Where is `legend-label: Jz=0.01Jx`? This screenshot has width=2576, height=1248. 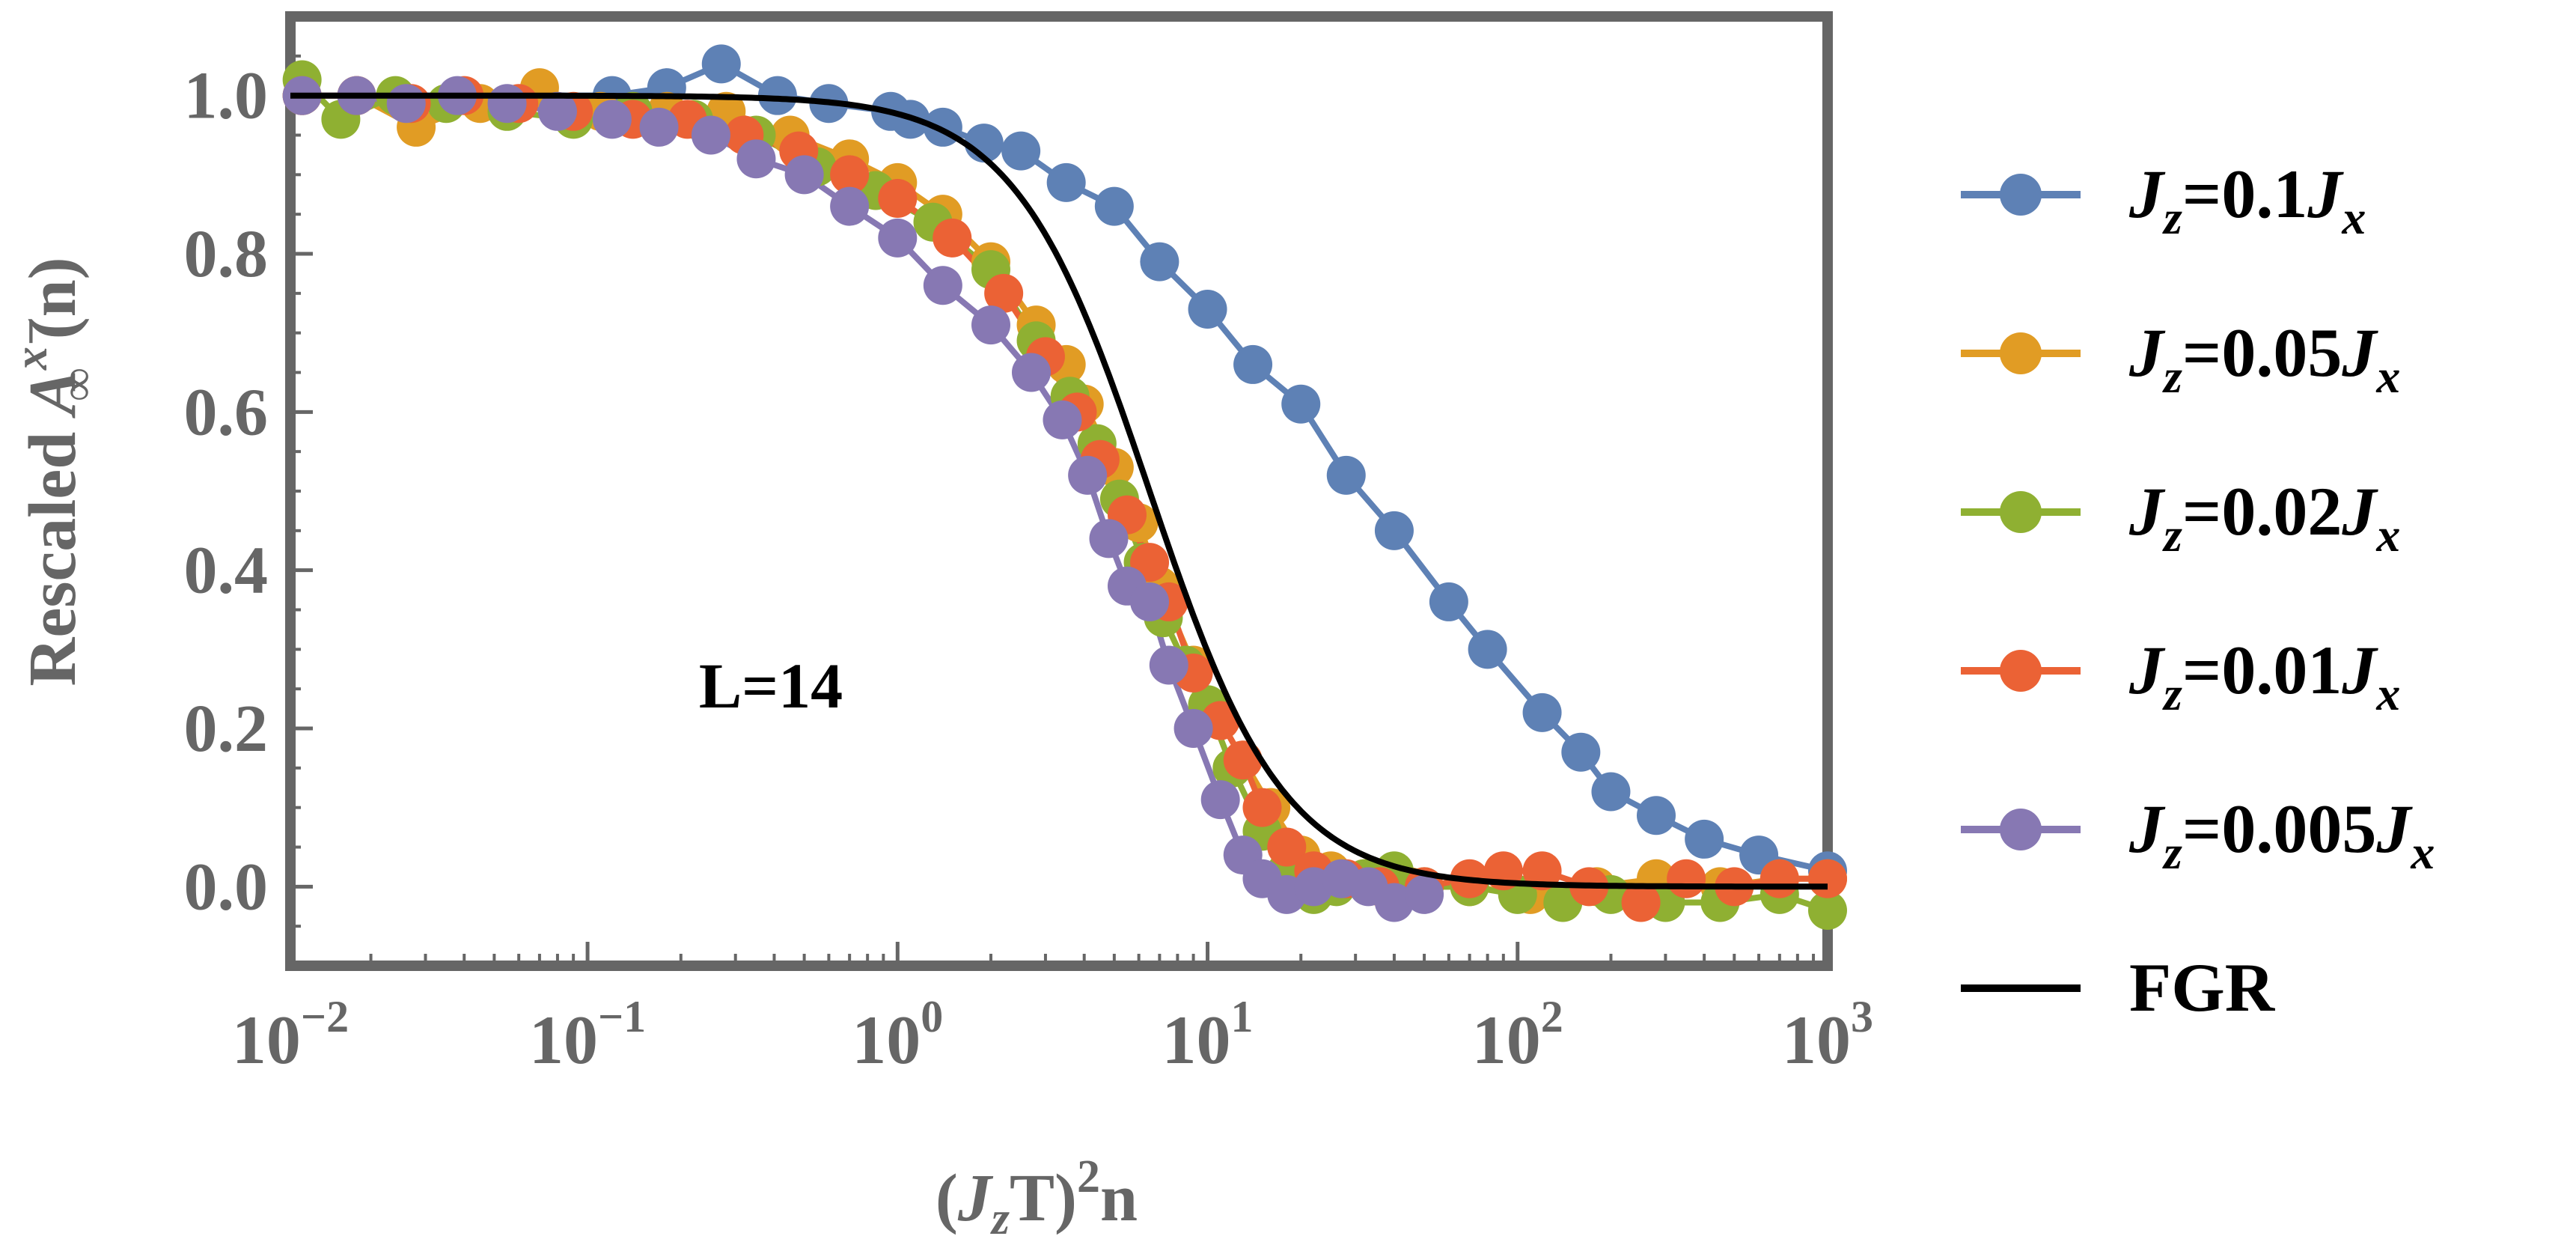 legend-label: Jz=0.01Jx is located at coordinates (2264, 676).